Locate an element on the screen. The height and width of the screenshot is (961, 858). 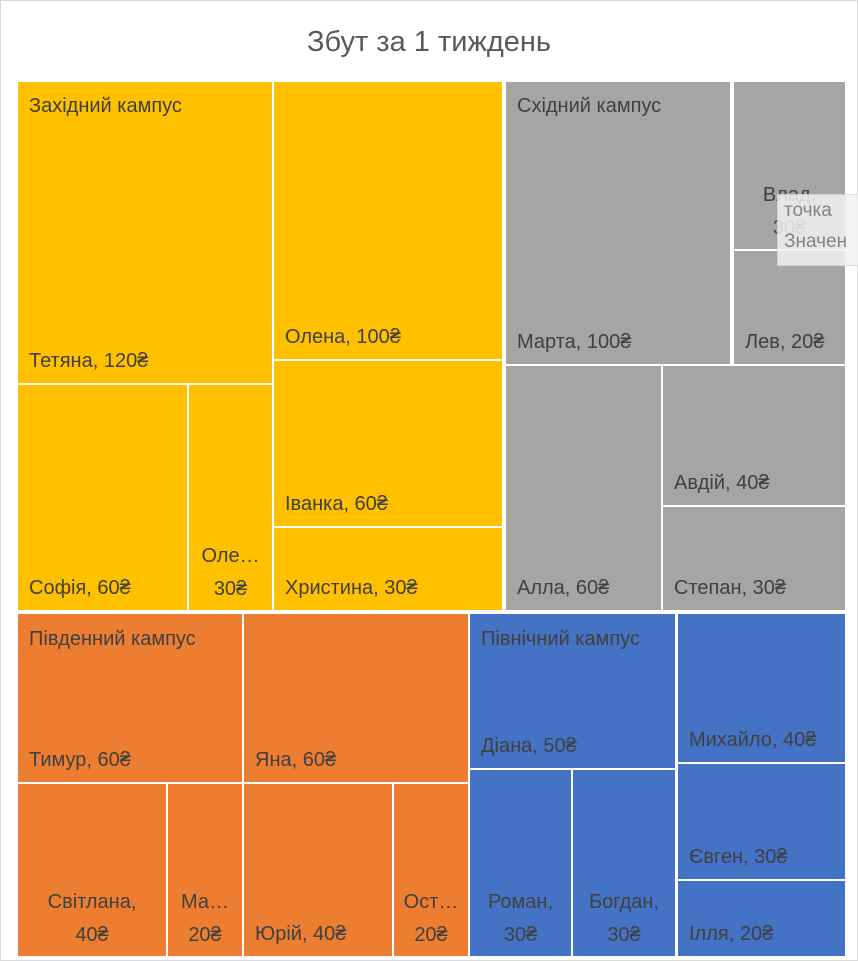
tile-value-остап: 20₴ is located at coordinates (430, 935).